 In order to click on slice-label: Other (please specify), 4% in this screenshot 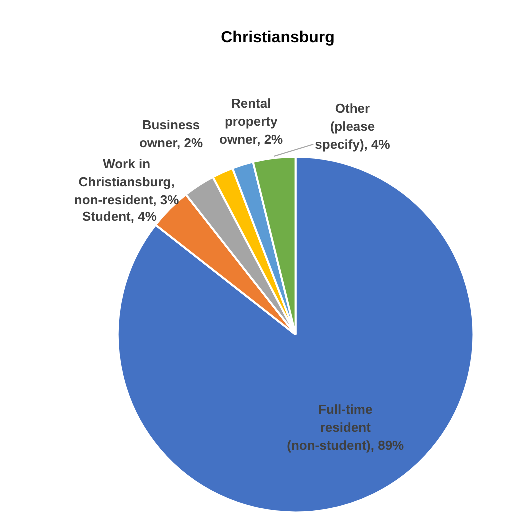, I will do `click(353, 126)`.